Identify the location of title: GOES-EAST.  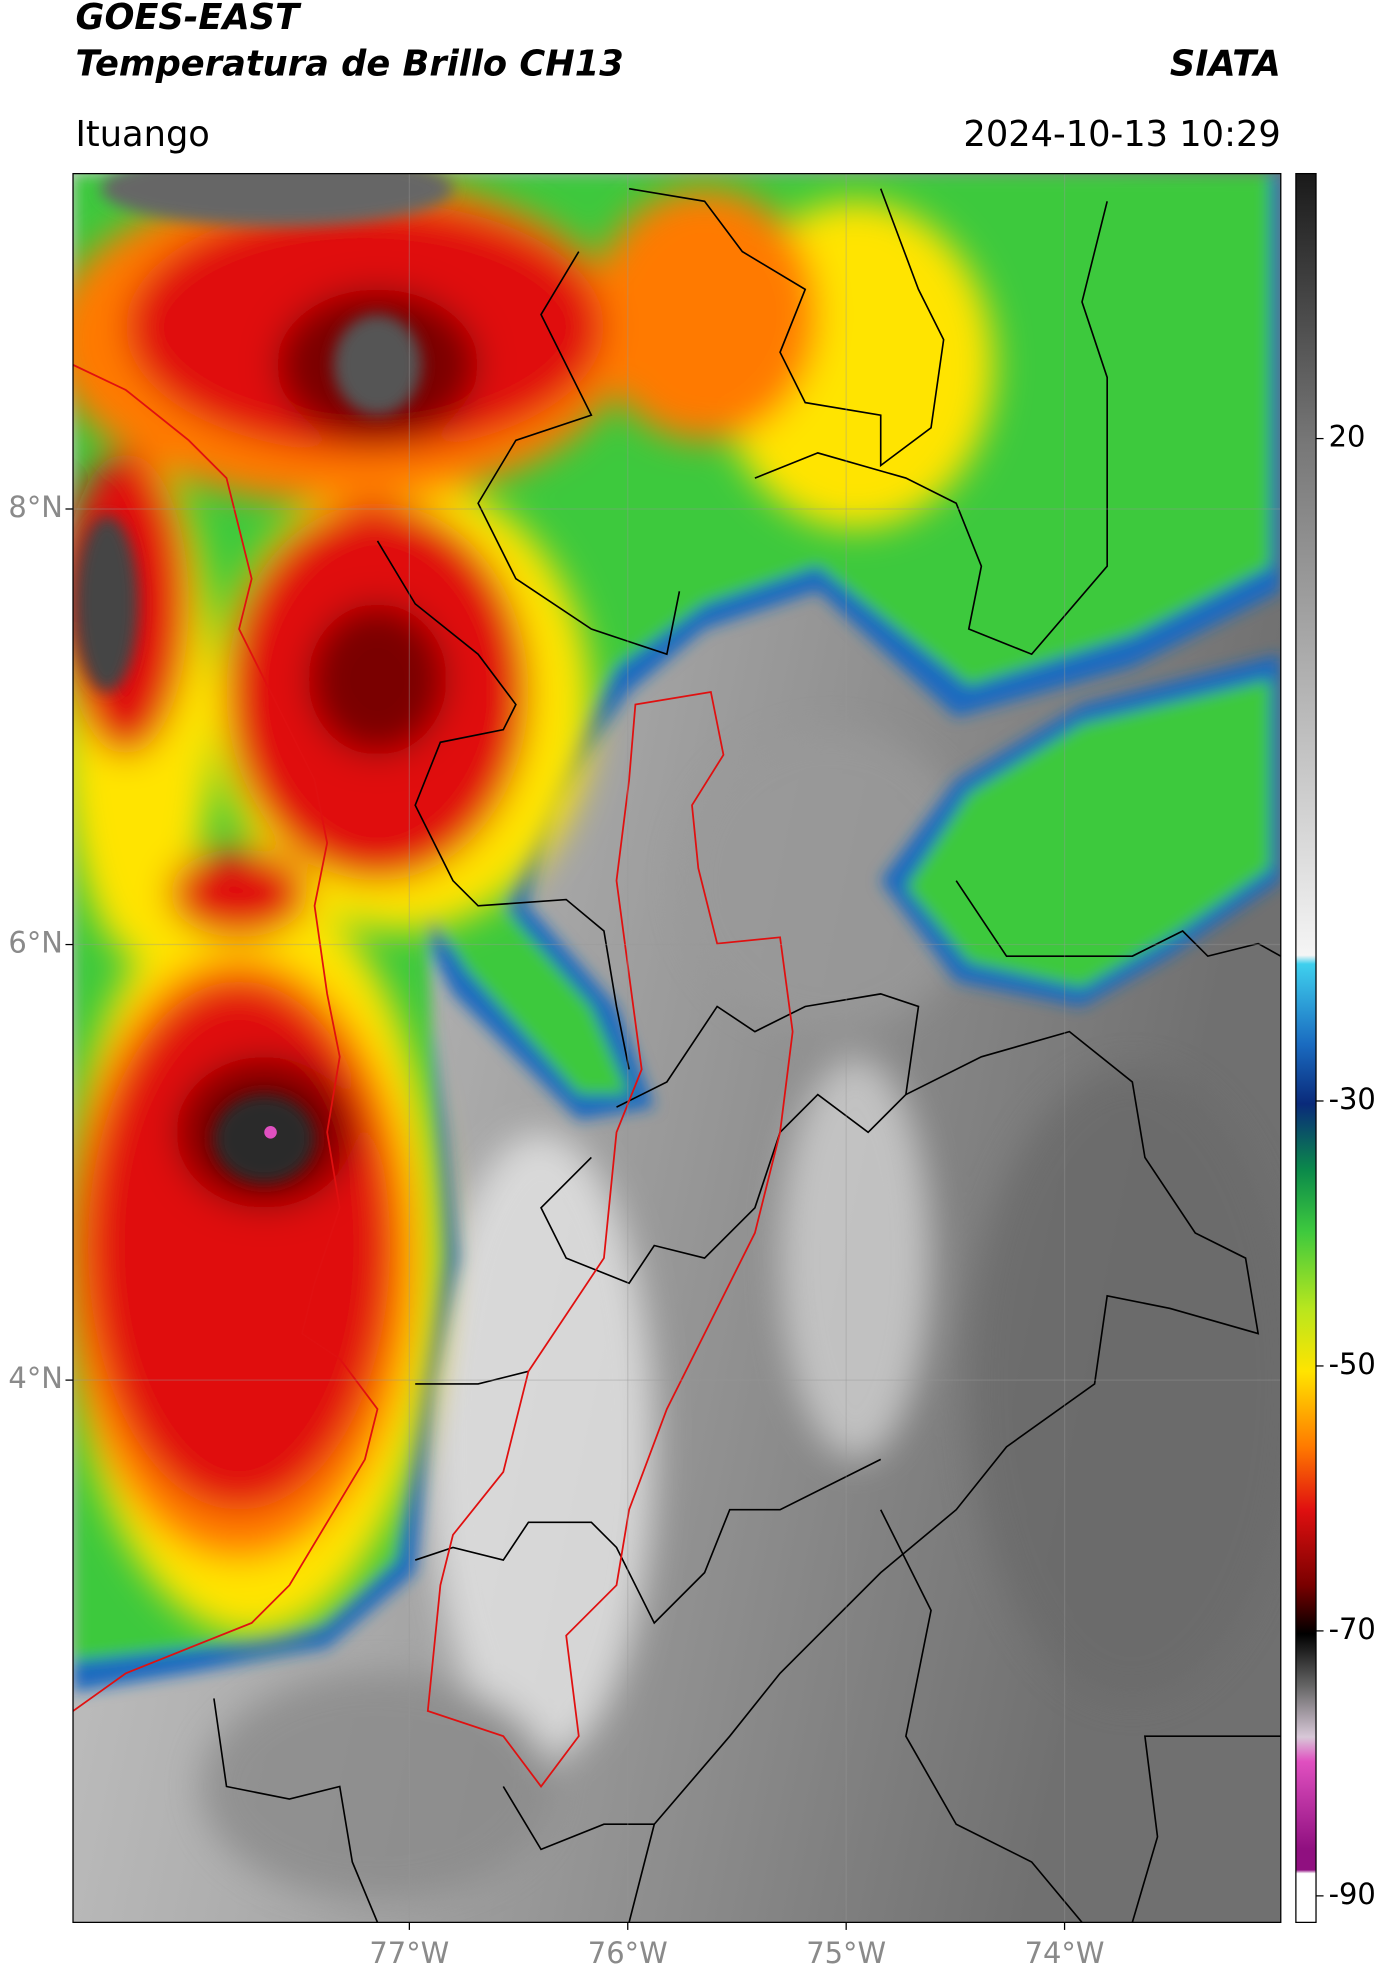
(189, 19).